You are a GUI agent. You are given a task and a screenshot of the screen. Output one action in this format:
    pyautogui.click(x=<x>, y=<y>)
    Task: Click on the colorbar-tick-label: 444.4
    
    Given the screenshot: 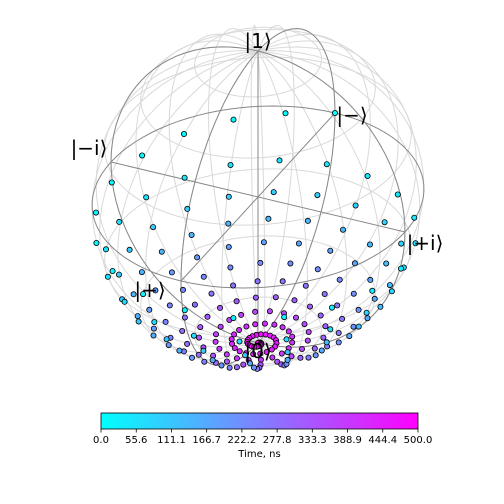 What is the action you would take?
    pyautogui.click(x=382, y=440)
    